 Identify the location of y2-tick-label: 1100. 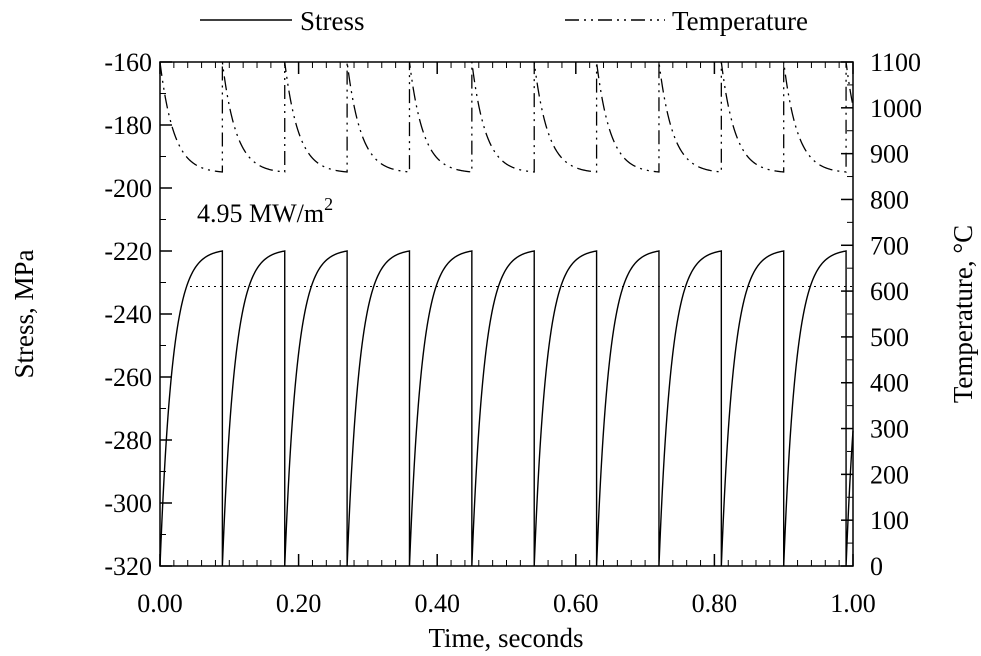
(895, 62).